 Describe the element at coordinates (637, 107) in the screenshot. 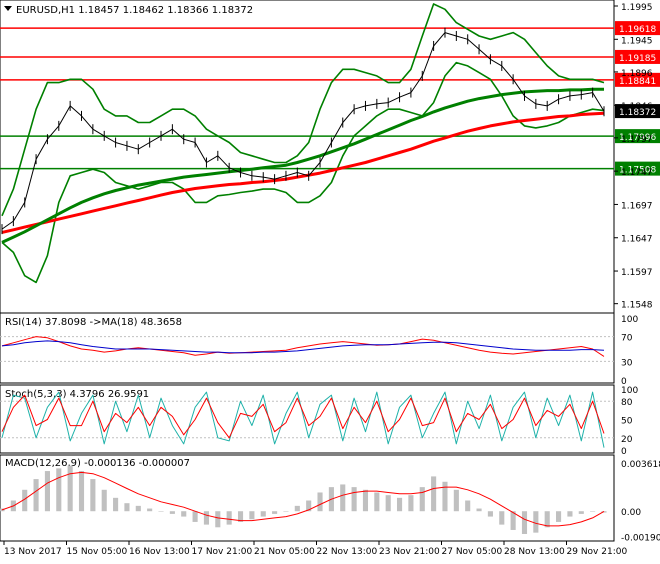

I see `price-y-tick-label: 1.1846` at that location.